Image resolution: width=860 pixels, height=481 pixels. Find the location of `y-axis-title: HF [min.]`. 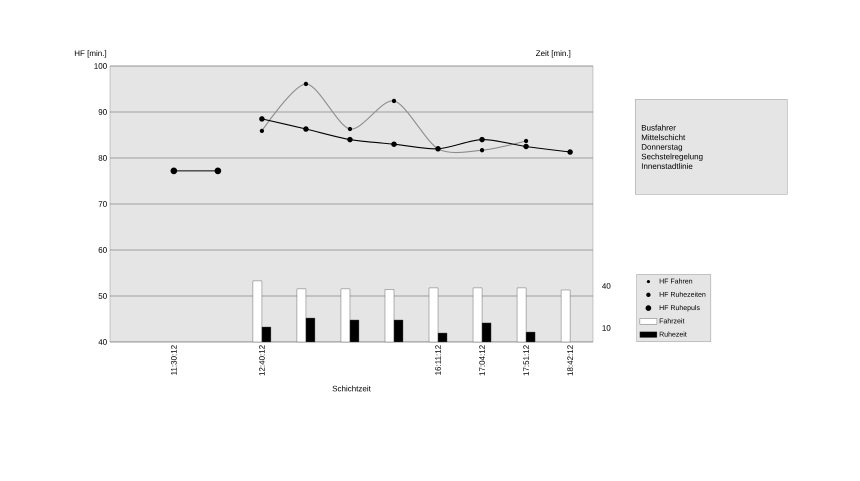

y-axis-title: HF [min.] is located at coordinates (90, 54).